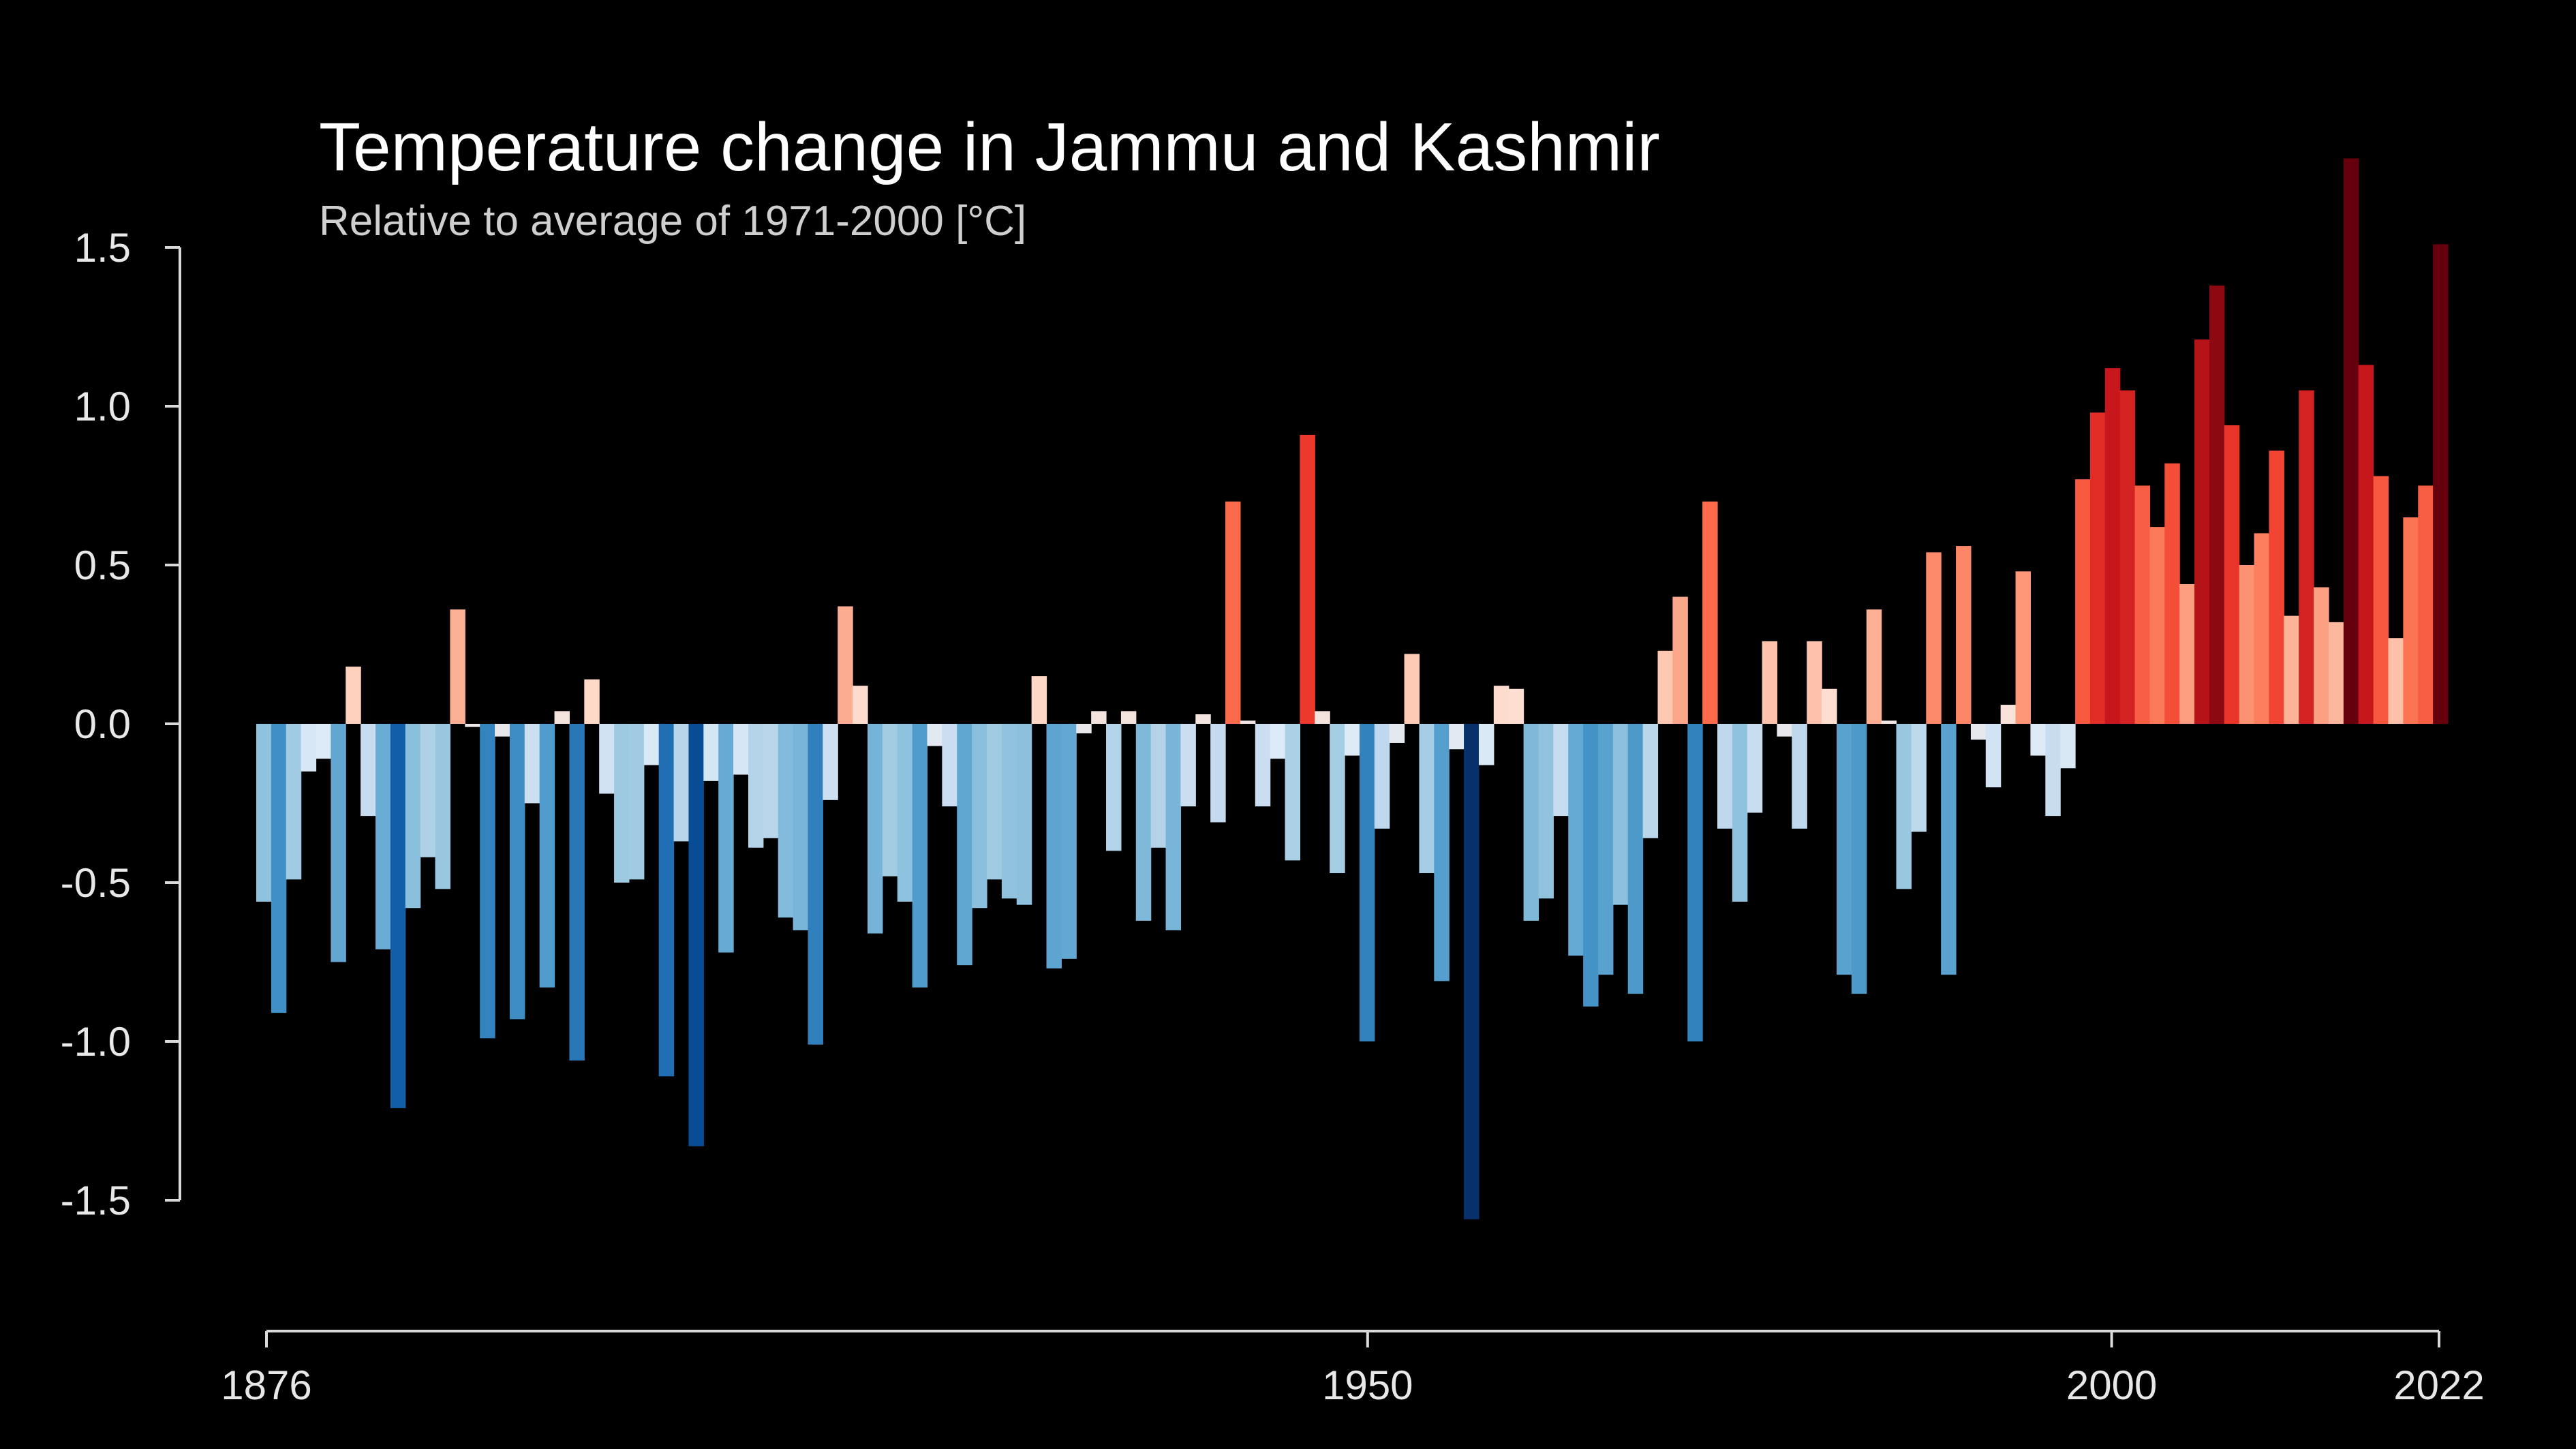 This screenshot has width=2576, height=1449. I want to click on bar-1923, so click(964, 845).